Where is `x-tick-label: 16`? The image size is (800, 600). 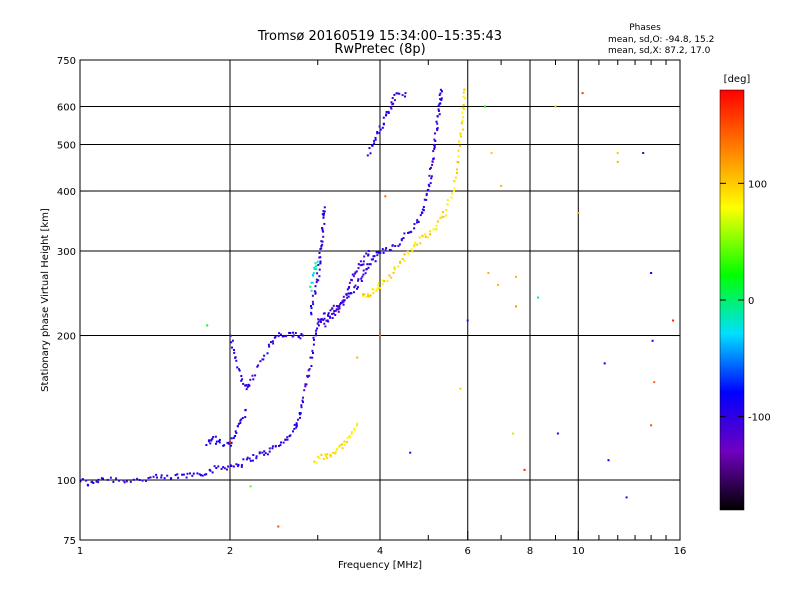 x-tick-label: 16 is located at coordinates (680, 551).